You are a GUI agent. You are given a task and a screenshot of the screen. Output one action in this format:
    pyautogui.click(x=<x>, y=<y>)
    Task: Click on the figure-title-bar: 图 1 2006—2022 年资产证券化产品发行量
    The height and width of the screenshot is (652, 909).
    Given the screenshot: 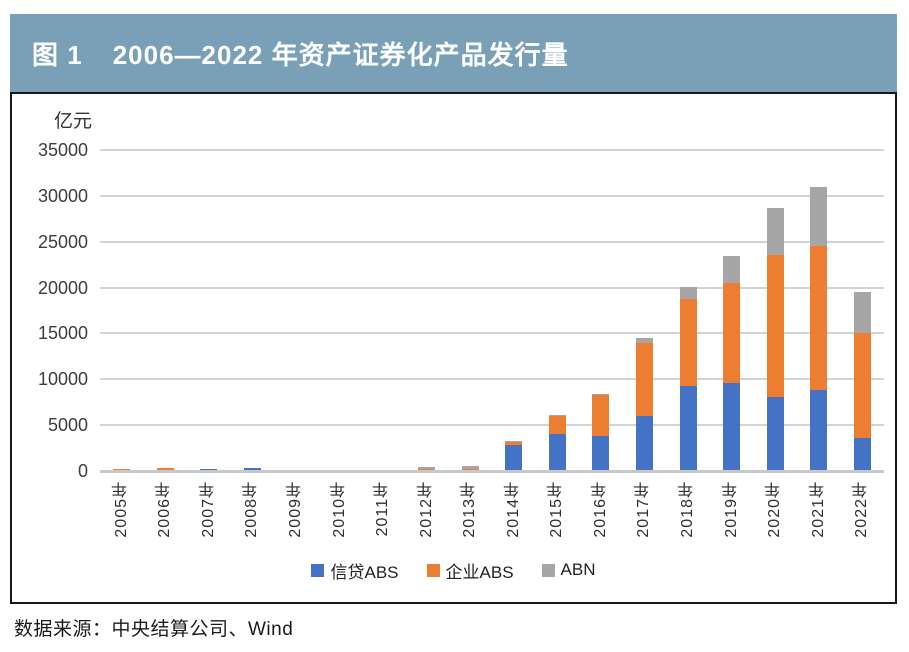 What is the action you would take?
    pyautogui.click(x=453, y=53)
    